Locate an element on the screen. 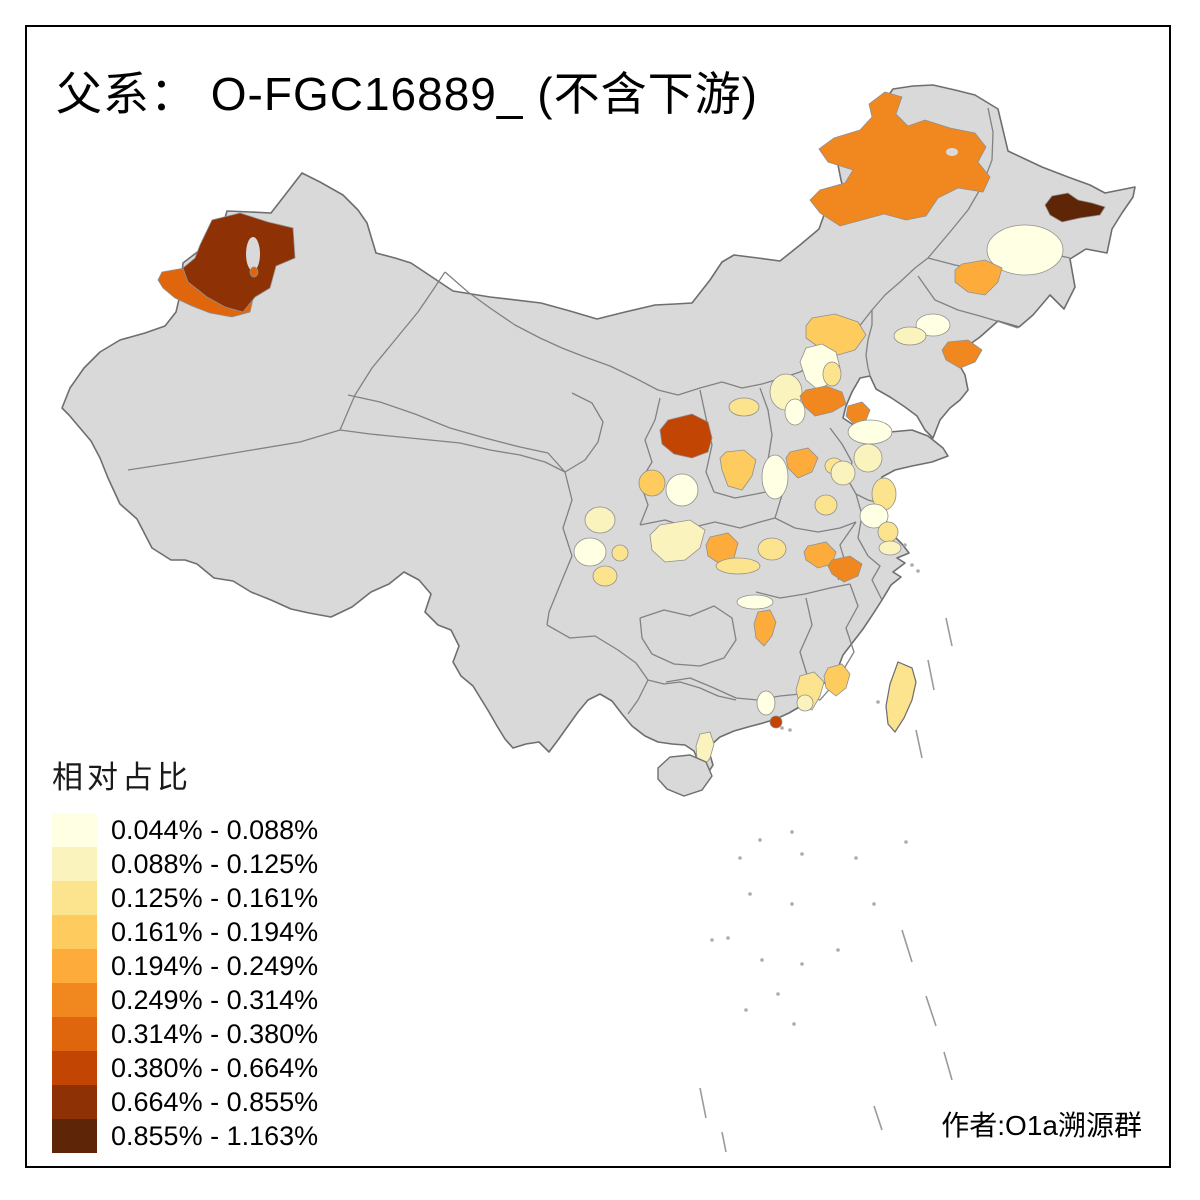  legend-label: 0.088% - 0.125% is located at coordinates (215, 864).